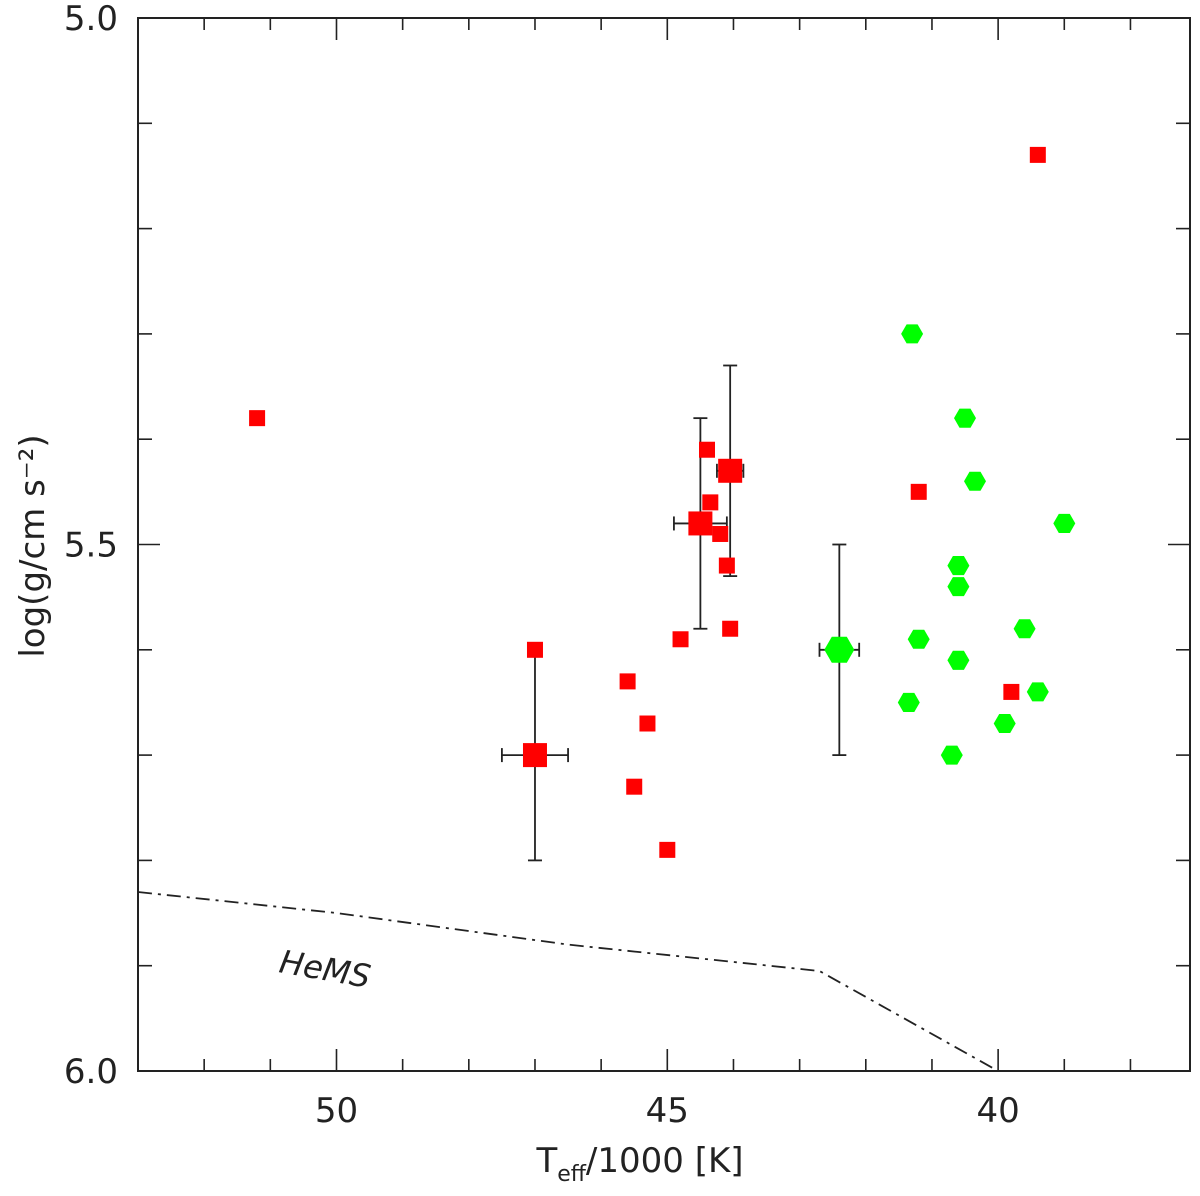  I want to click on x-tick-label-40: 40, so click(997, 1111).